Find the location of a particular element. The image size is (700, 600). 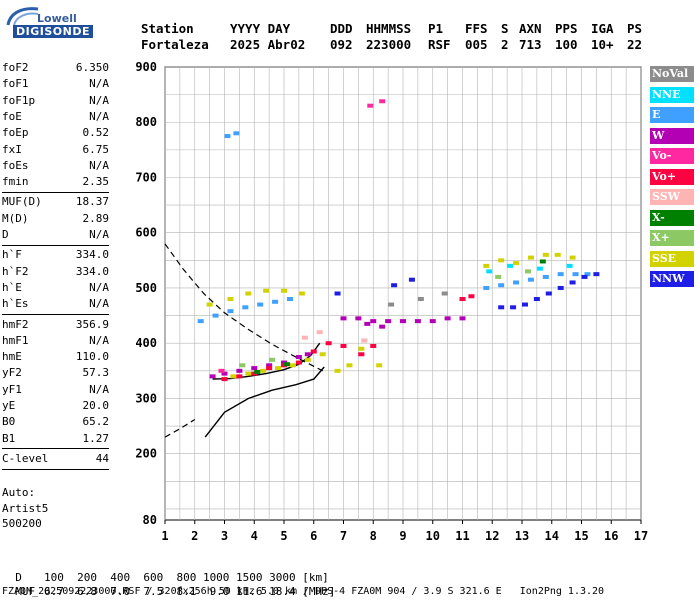

data-point-ssw is located at coordinates (304, 337).